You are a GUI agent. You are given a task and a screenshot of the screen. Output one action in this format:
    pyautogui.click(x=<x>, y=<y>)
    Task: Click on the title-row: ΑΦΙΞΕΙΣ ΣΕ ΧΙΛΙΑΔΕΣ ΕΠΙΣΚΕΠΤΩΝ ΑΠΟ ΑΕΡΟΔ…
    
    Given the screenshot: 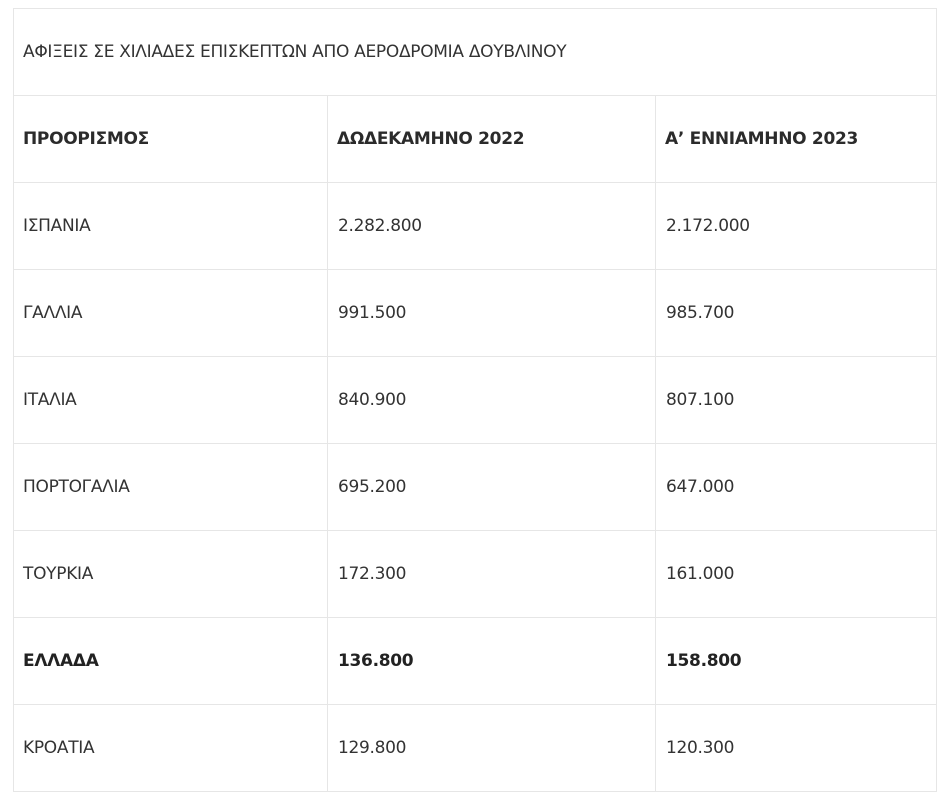 What is the action you would take?
    pyautogui.click(x=475, y=52)
    